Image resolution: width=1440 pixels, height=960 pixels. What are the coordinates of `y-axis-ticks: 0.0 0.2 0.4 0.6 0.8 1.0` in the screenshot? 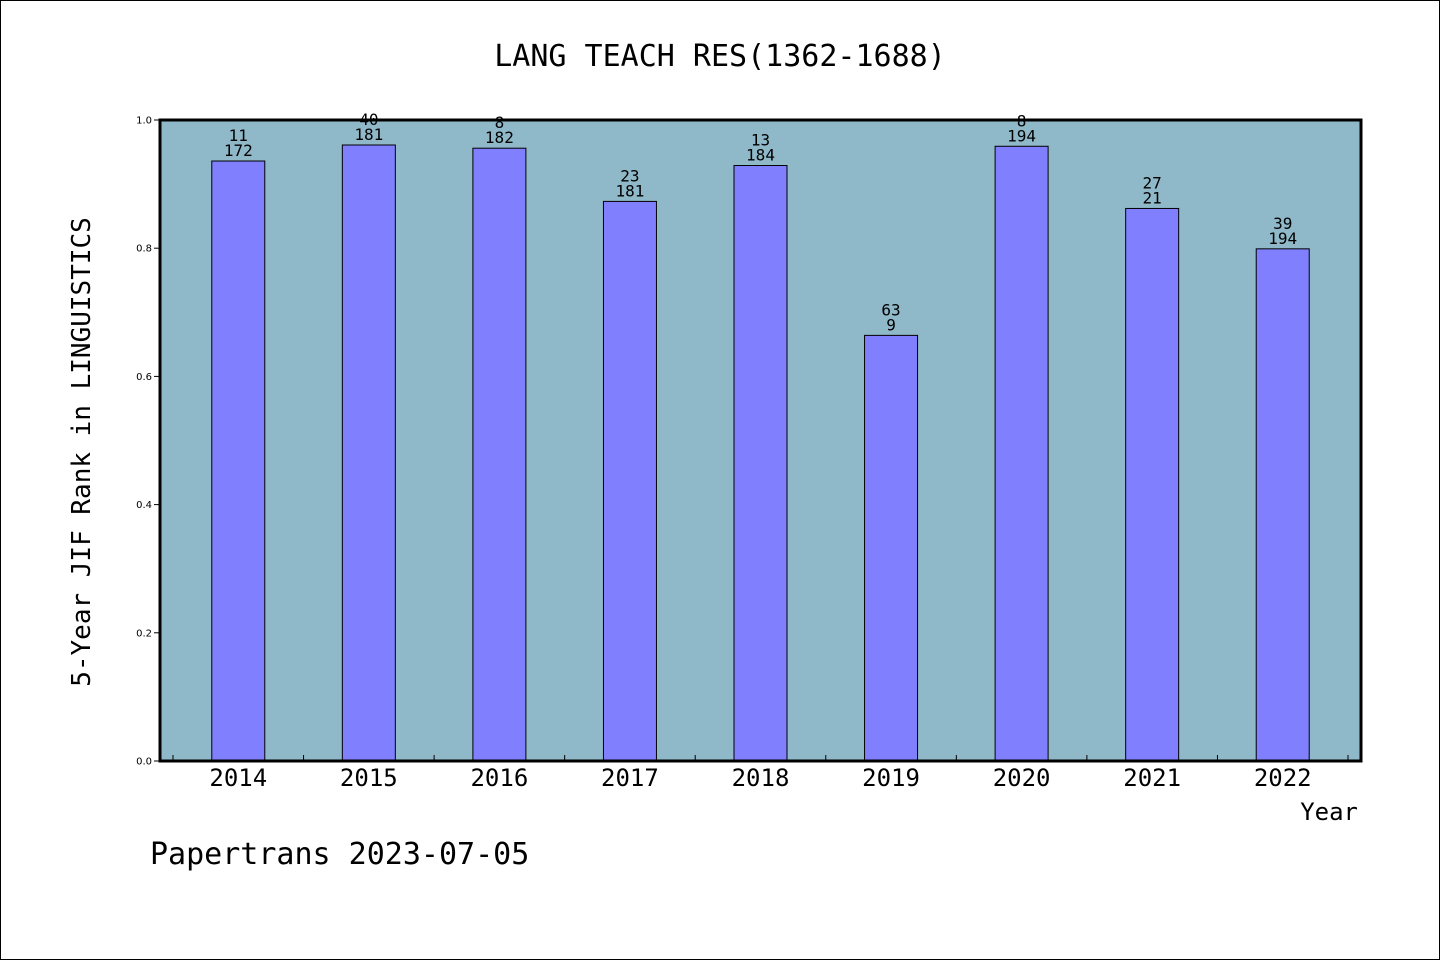 It's located at (148, 442).